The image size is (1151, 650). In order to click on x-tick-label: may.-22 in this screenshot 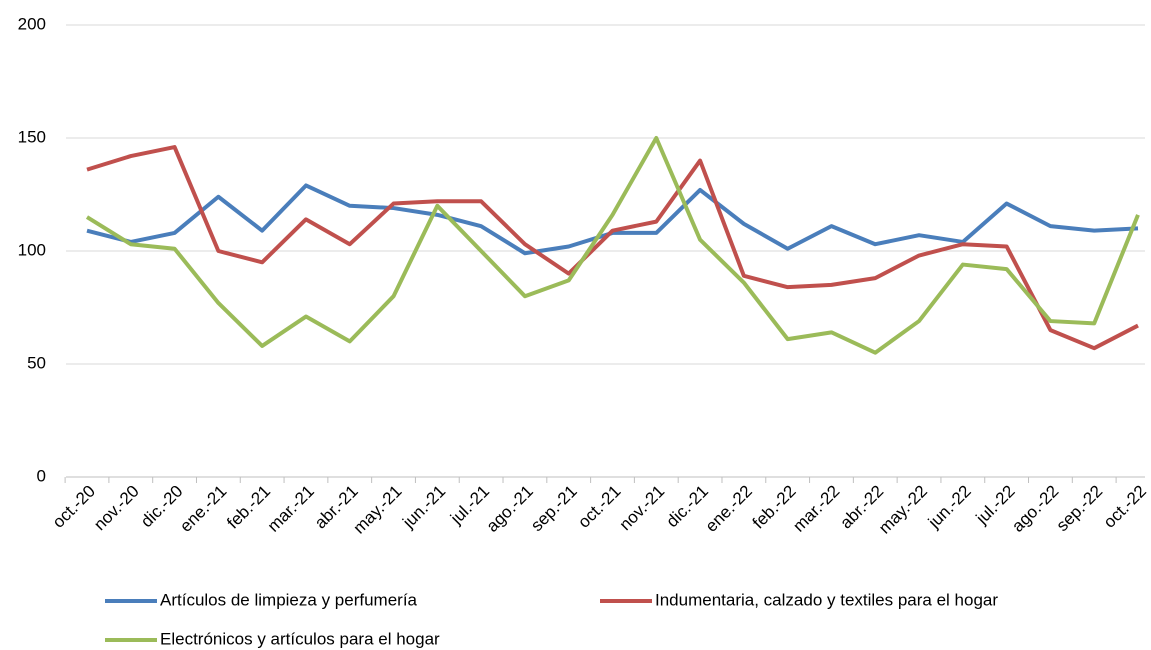, I will do `click(903, 510)`.